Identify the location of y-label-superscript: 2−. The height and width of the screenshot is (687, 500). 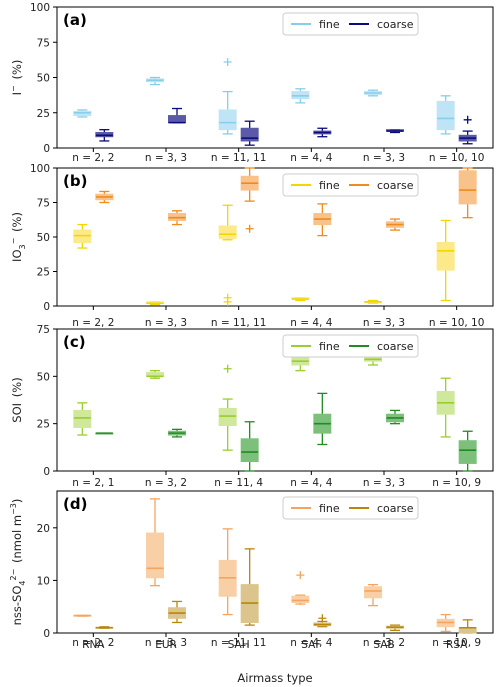
(13, 575).